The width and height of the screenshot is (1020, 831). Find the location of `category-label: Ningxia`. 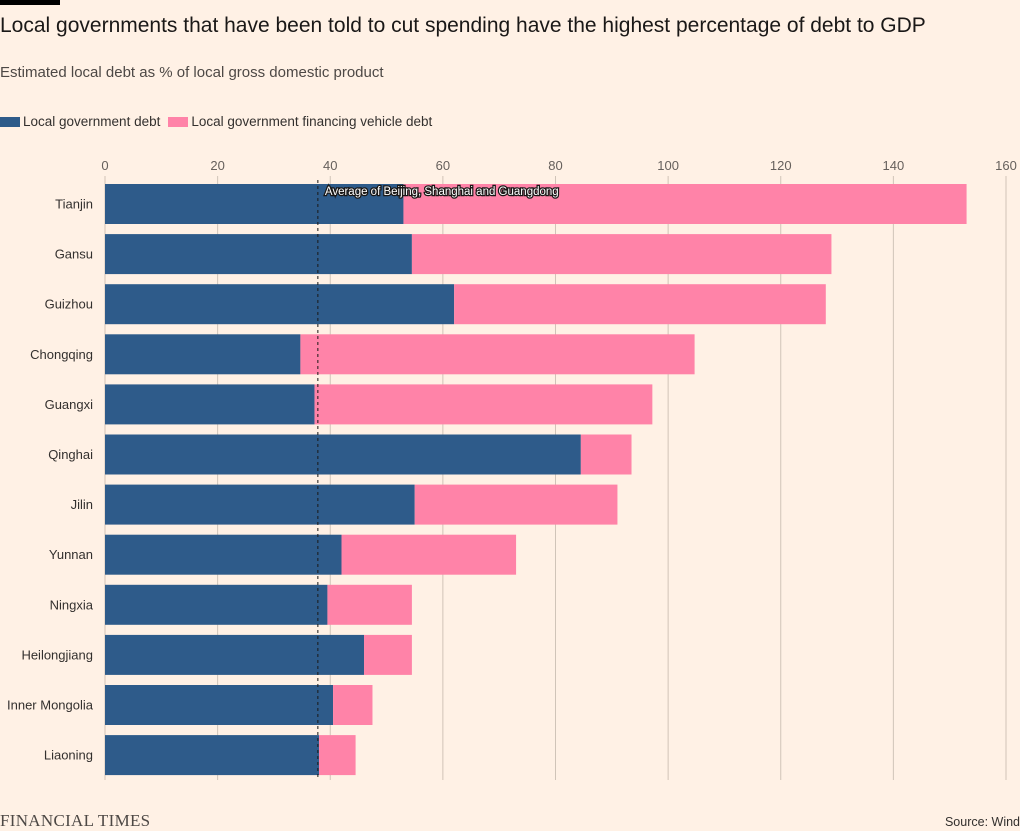

category-label: Ningxia is located at coordinates (72, 604).